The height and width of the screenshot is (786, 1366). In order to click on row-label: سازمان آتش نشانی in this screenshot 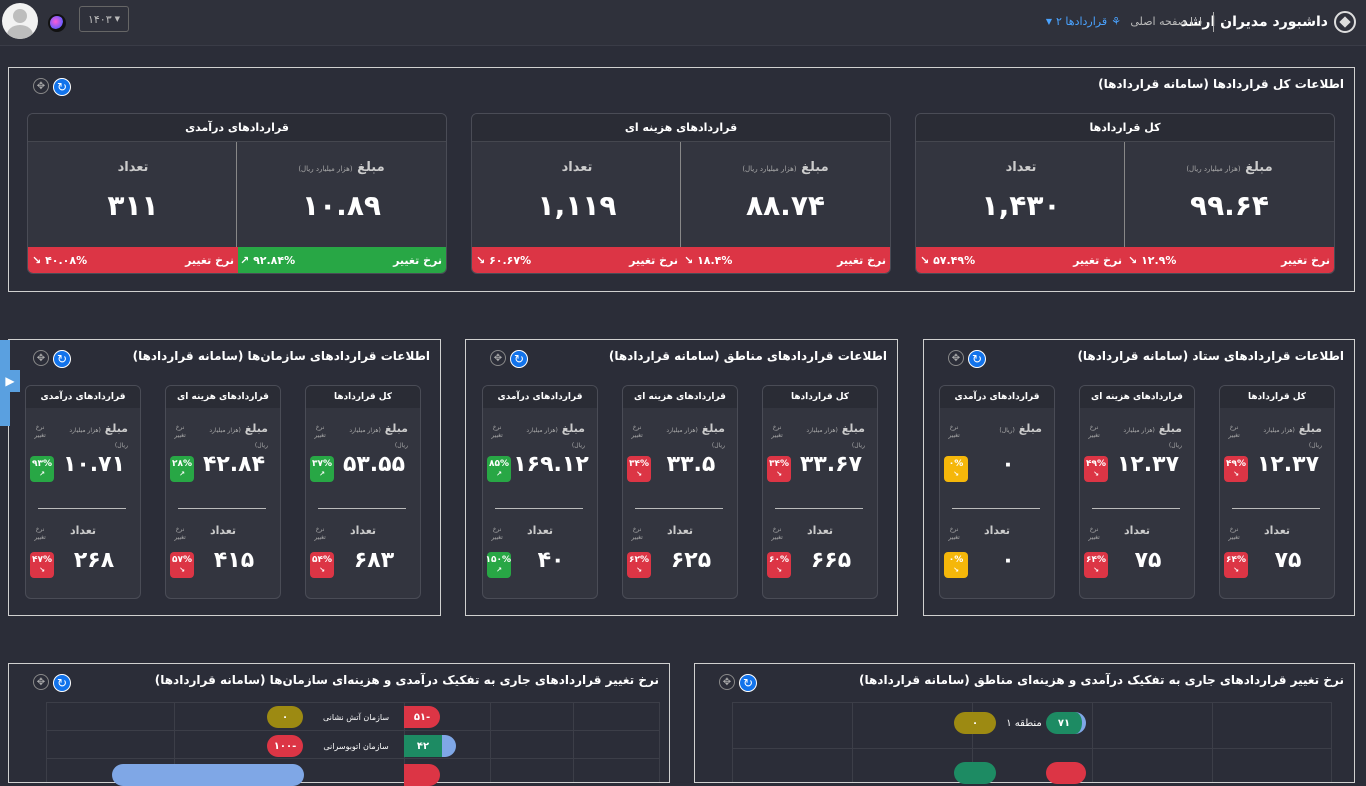, I will do `click(356, 717)`.